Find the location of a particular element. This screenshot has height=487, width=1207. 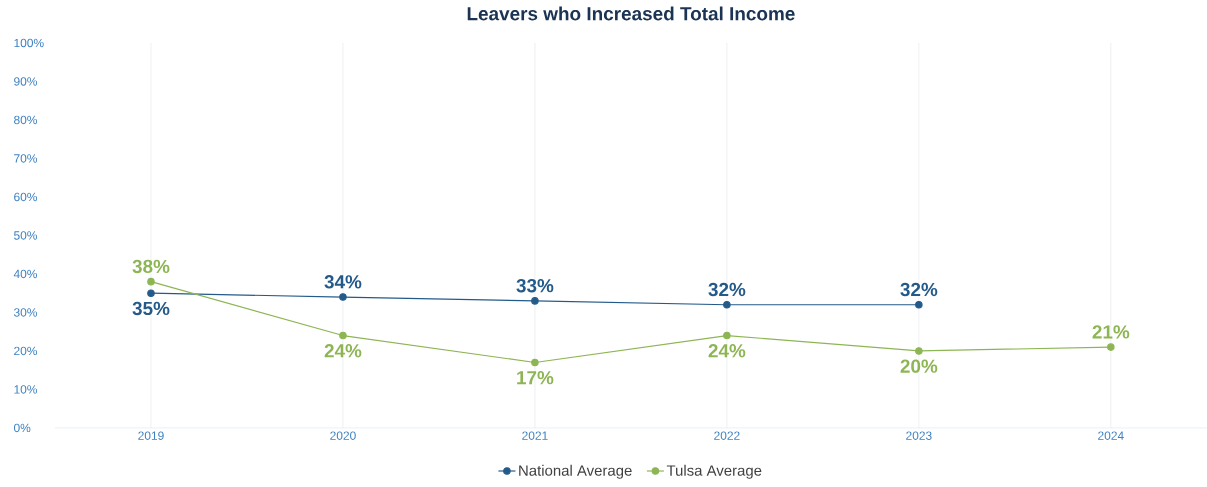

y-tick-label: 60% is located at coordinates (26, 197).